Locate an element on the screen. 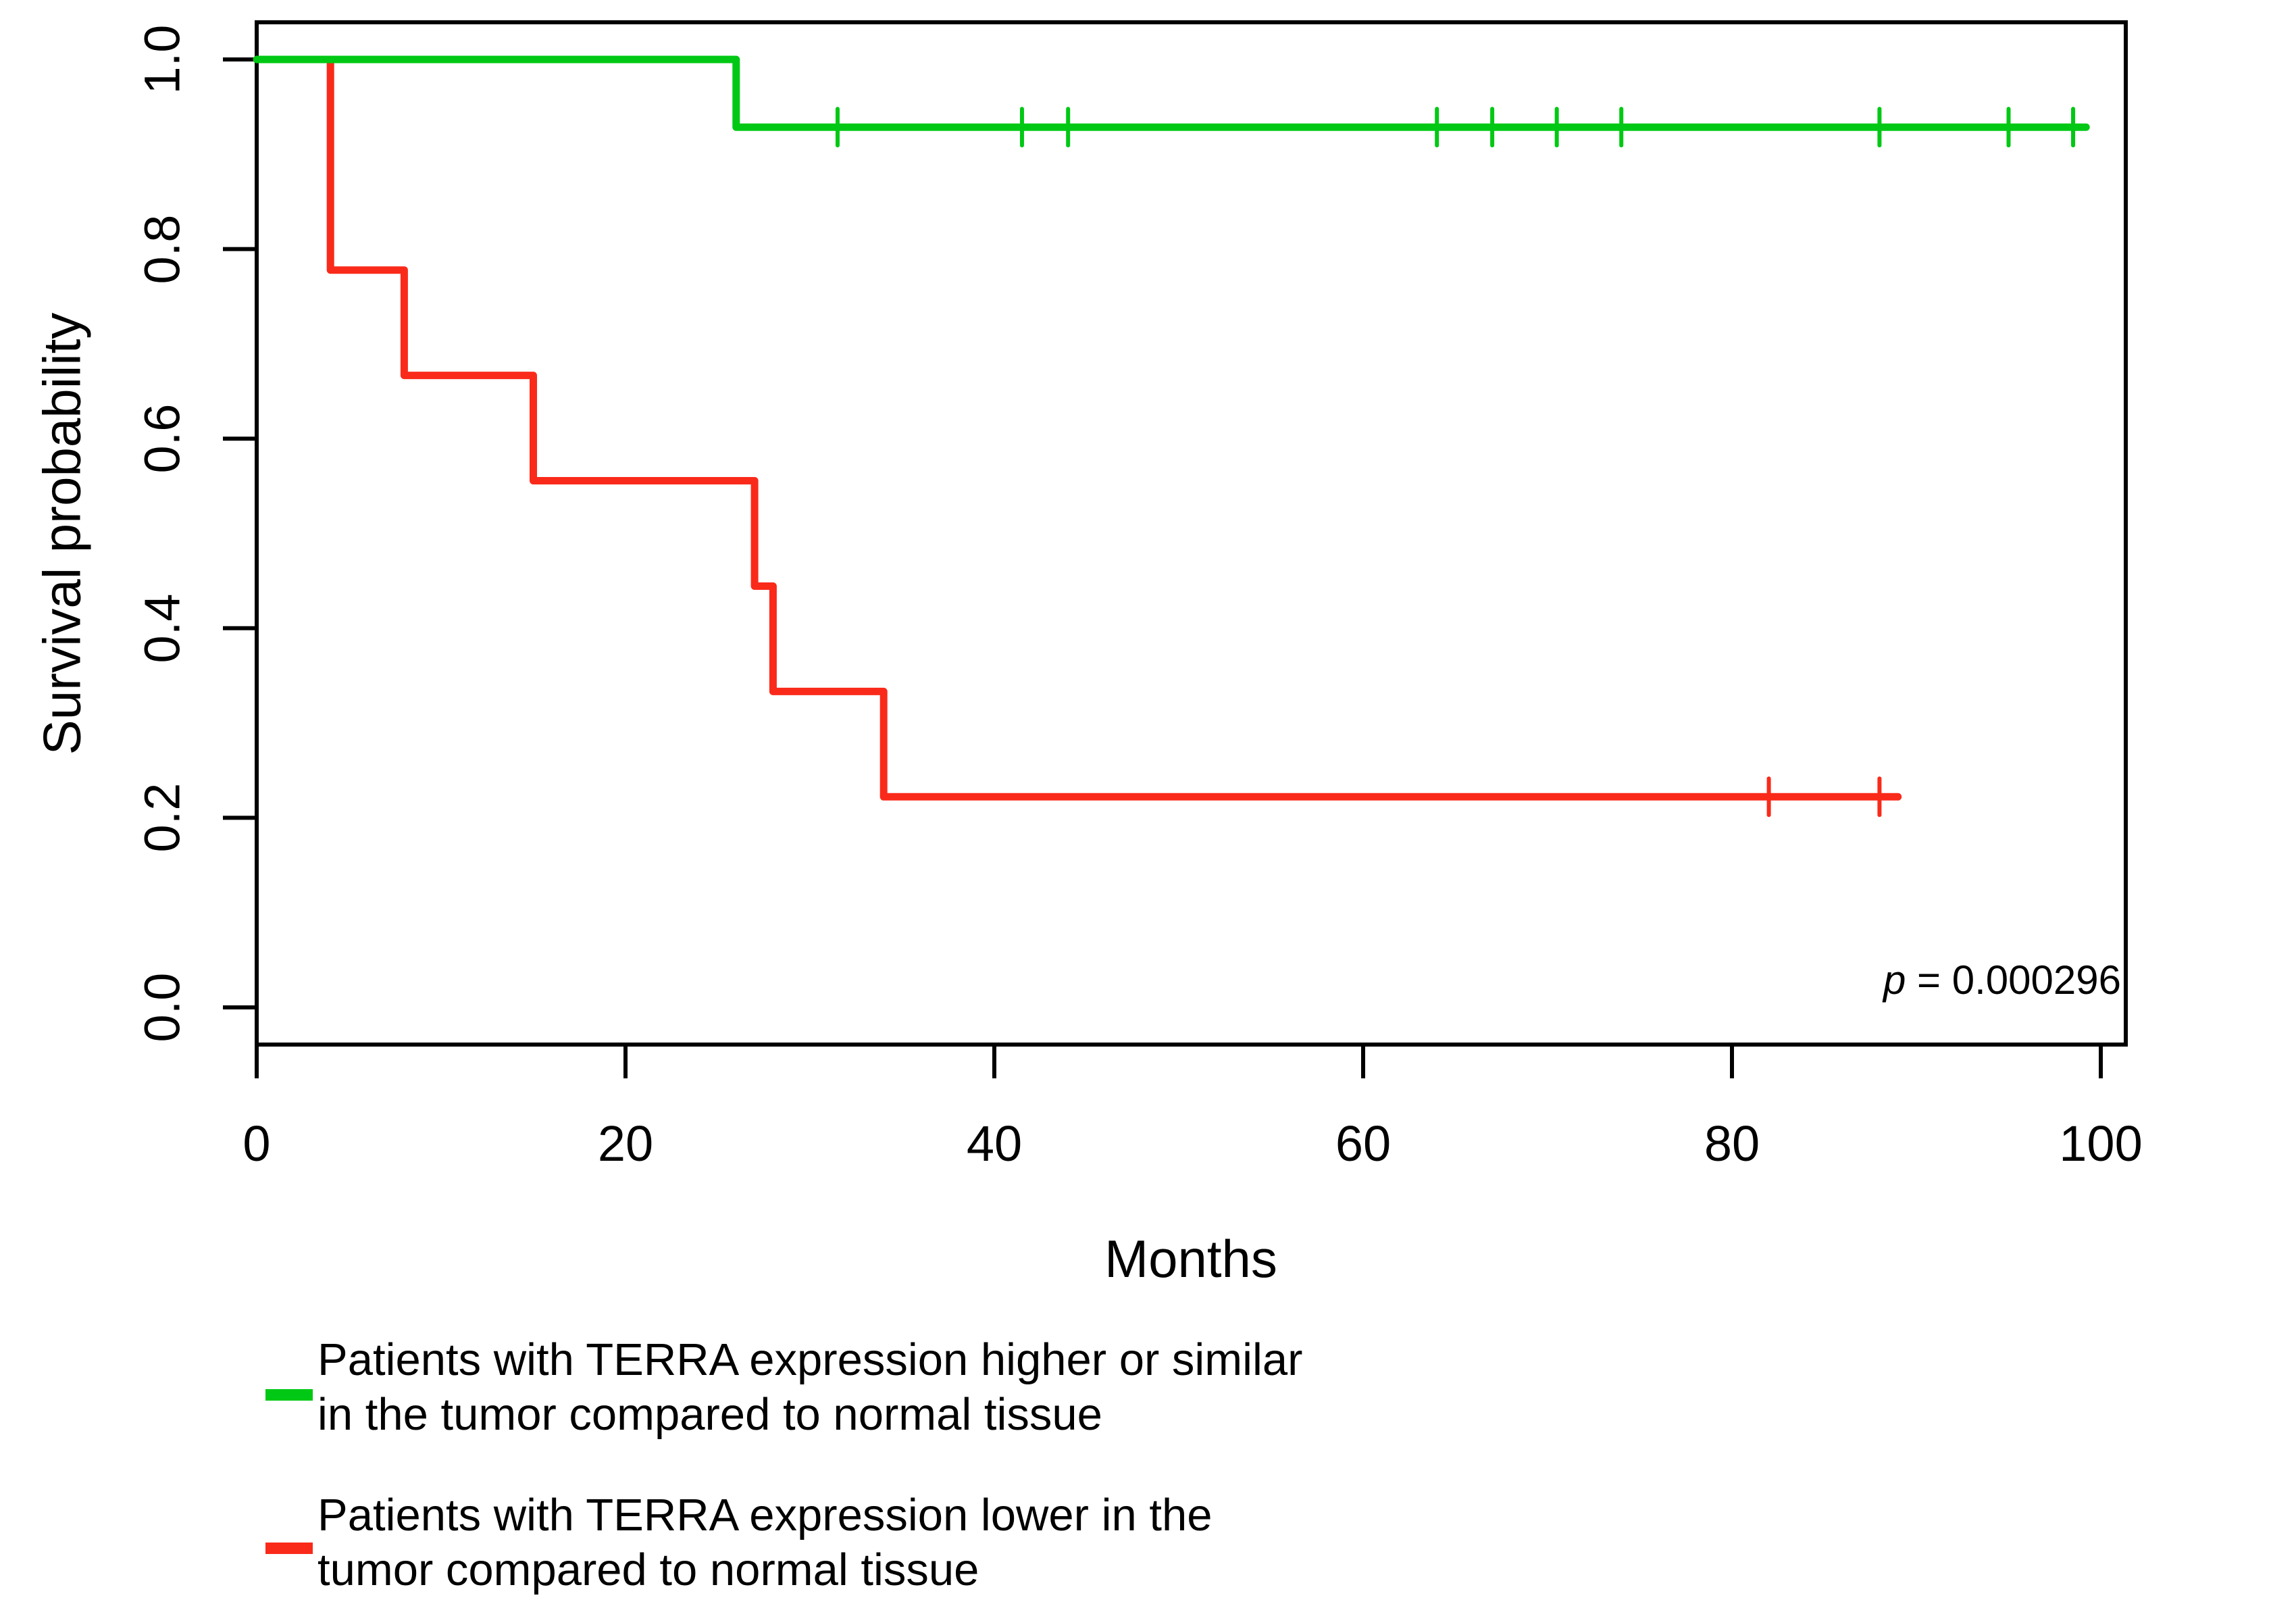  x-tick-label: 60 is located at coordinates (1363, 1144).